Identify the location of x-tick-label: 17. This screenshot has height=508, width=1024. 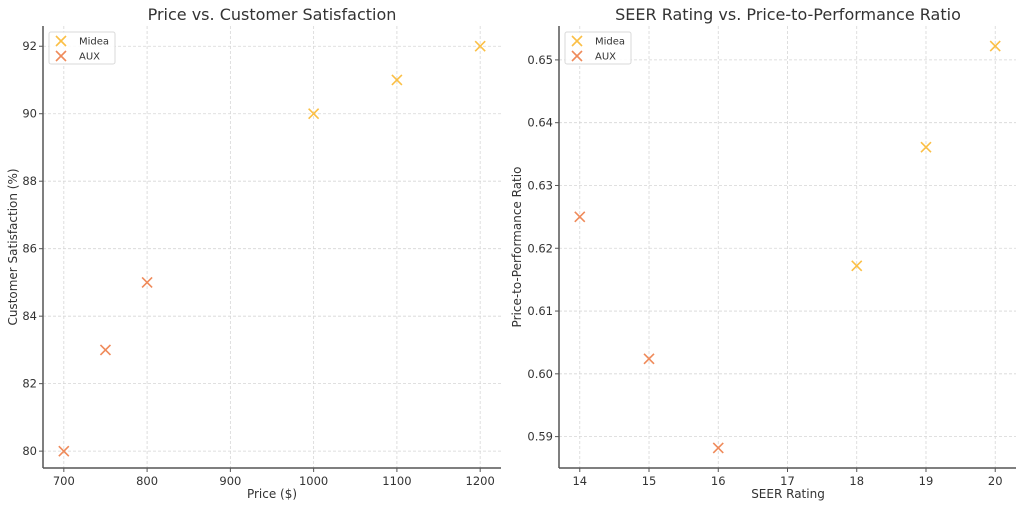
(787, 481).